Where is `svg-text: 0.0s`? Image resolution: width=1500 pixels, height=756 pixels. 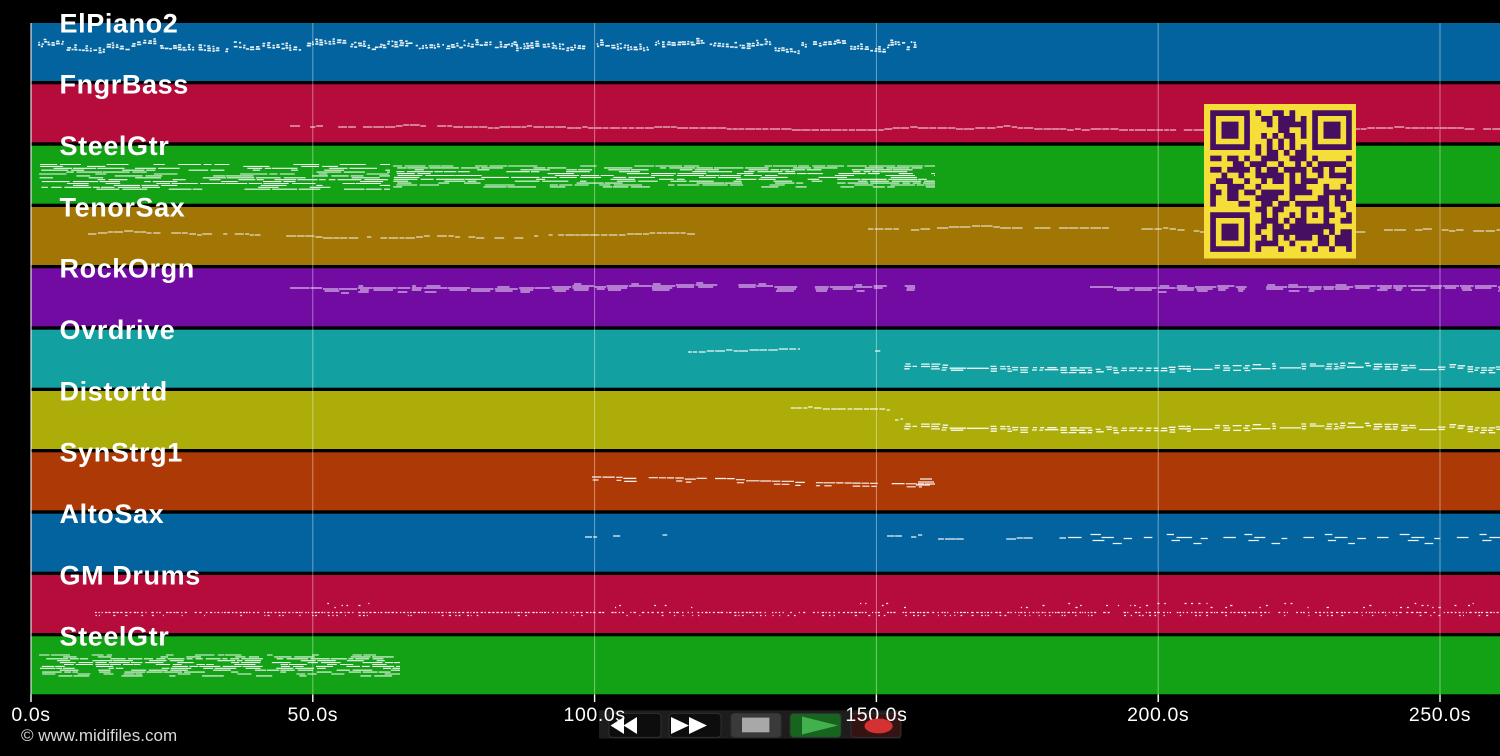 svg-text: 0.0s is located at coordinates (30, 715).